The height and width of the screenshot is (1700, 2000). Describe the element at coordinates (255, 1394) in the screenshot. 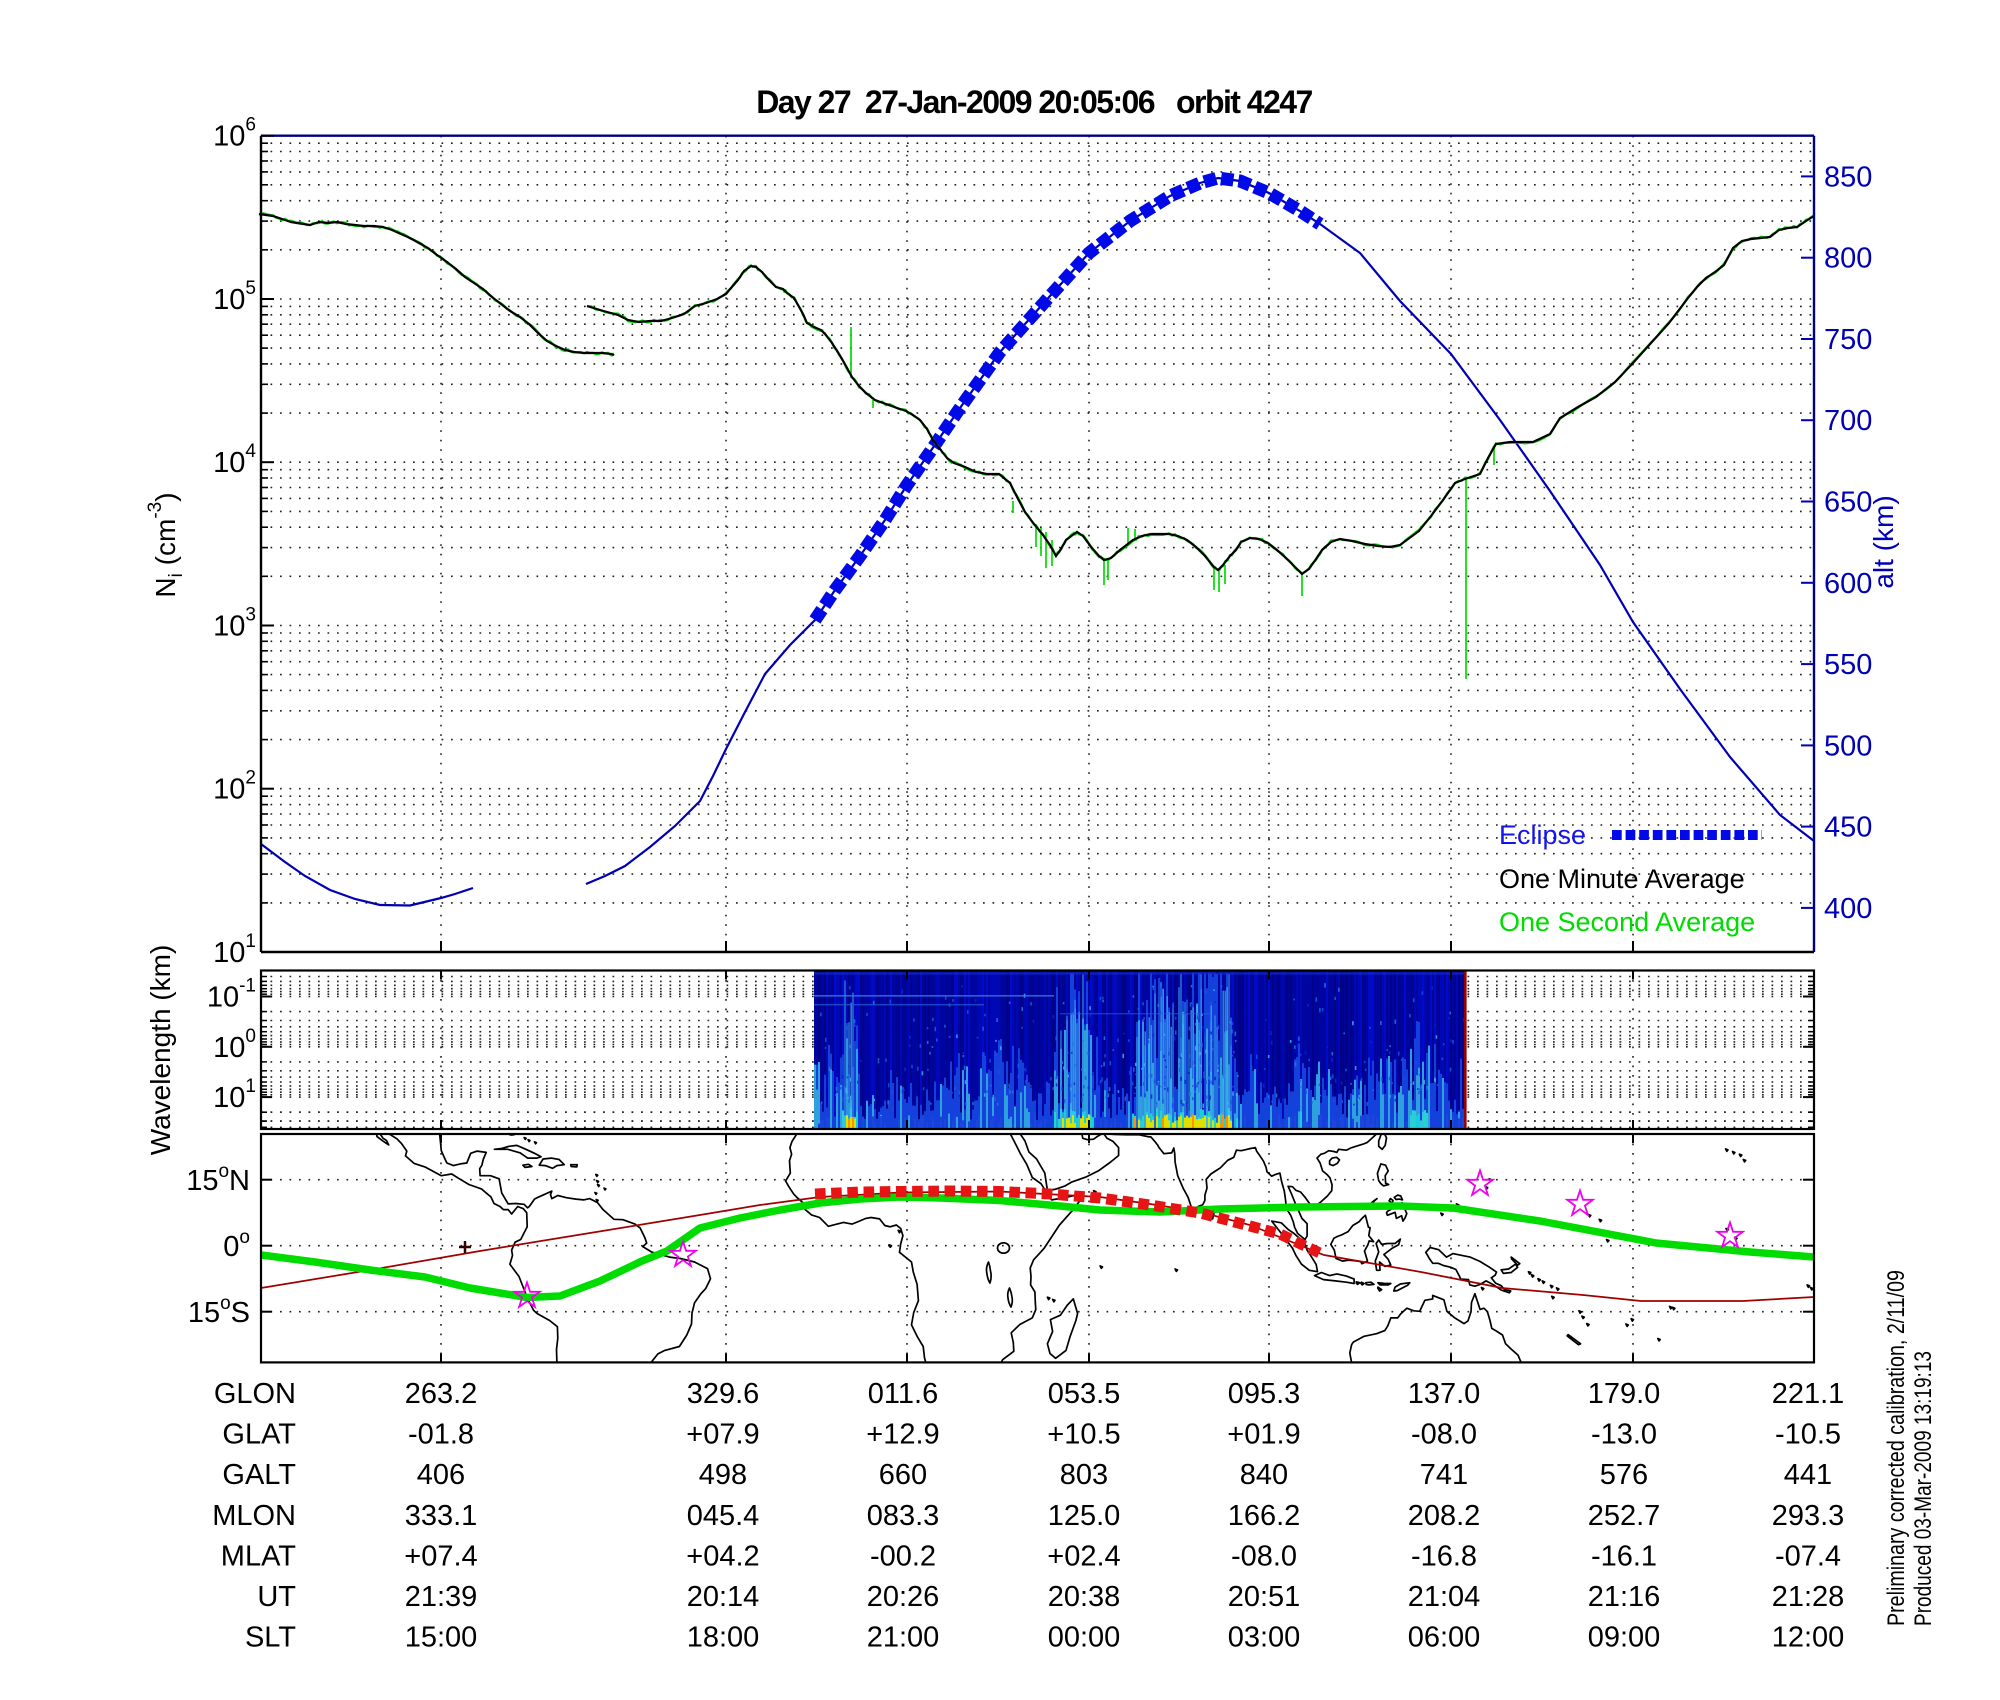

I see `svg-text: GLON` at that location.